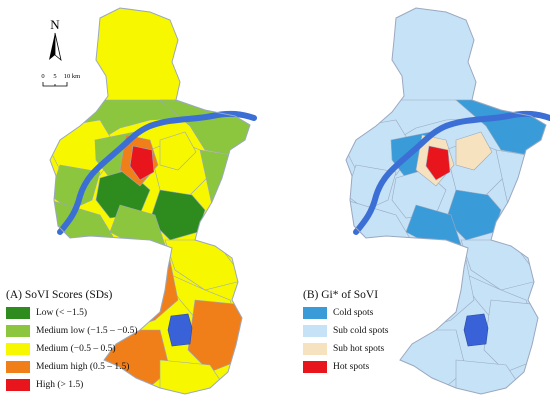 The height and width of the screenshot is (405, 550). I want to click on legend-item: Cold spots, so click(345, 312).